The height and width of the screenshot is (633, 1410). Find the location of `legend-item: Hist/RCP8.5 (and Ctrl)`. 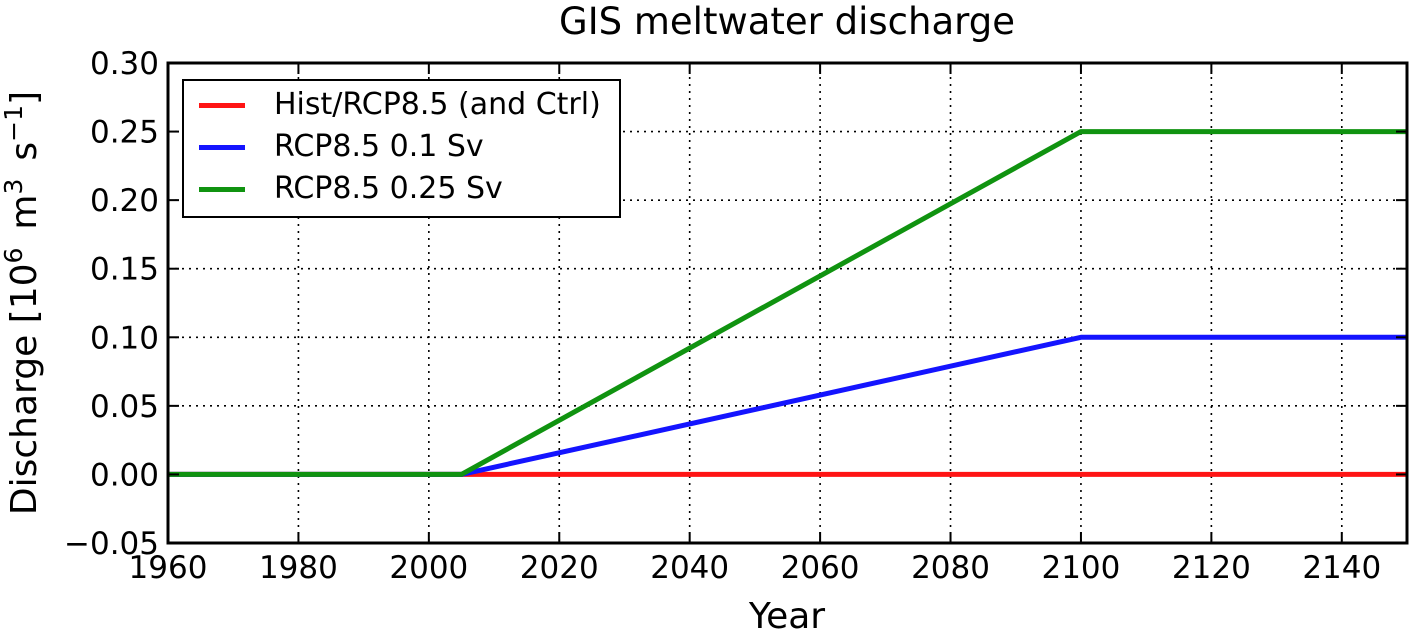

legend-item: Hist/RCP8.5 (and Ctrl) is located at coordinates (400, 105).